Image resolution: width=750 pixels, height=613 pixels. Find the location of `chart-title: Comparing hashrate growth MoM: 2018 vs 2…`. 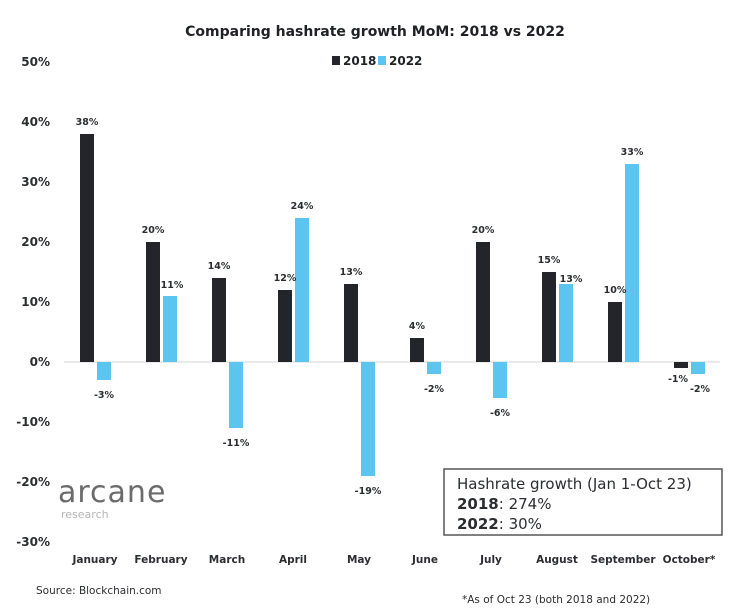

chart-title: Comparing hashrate growth MoM: 2018 vs 2… is located at coordinates (375, 32).